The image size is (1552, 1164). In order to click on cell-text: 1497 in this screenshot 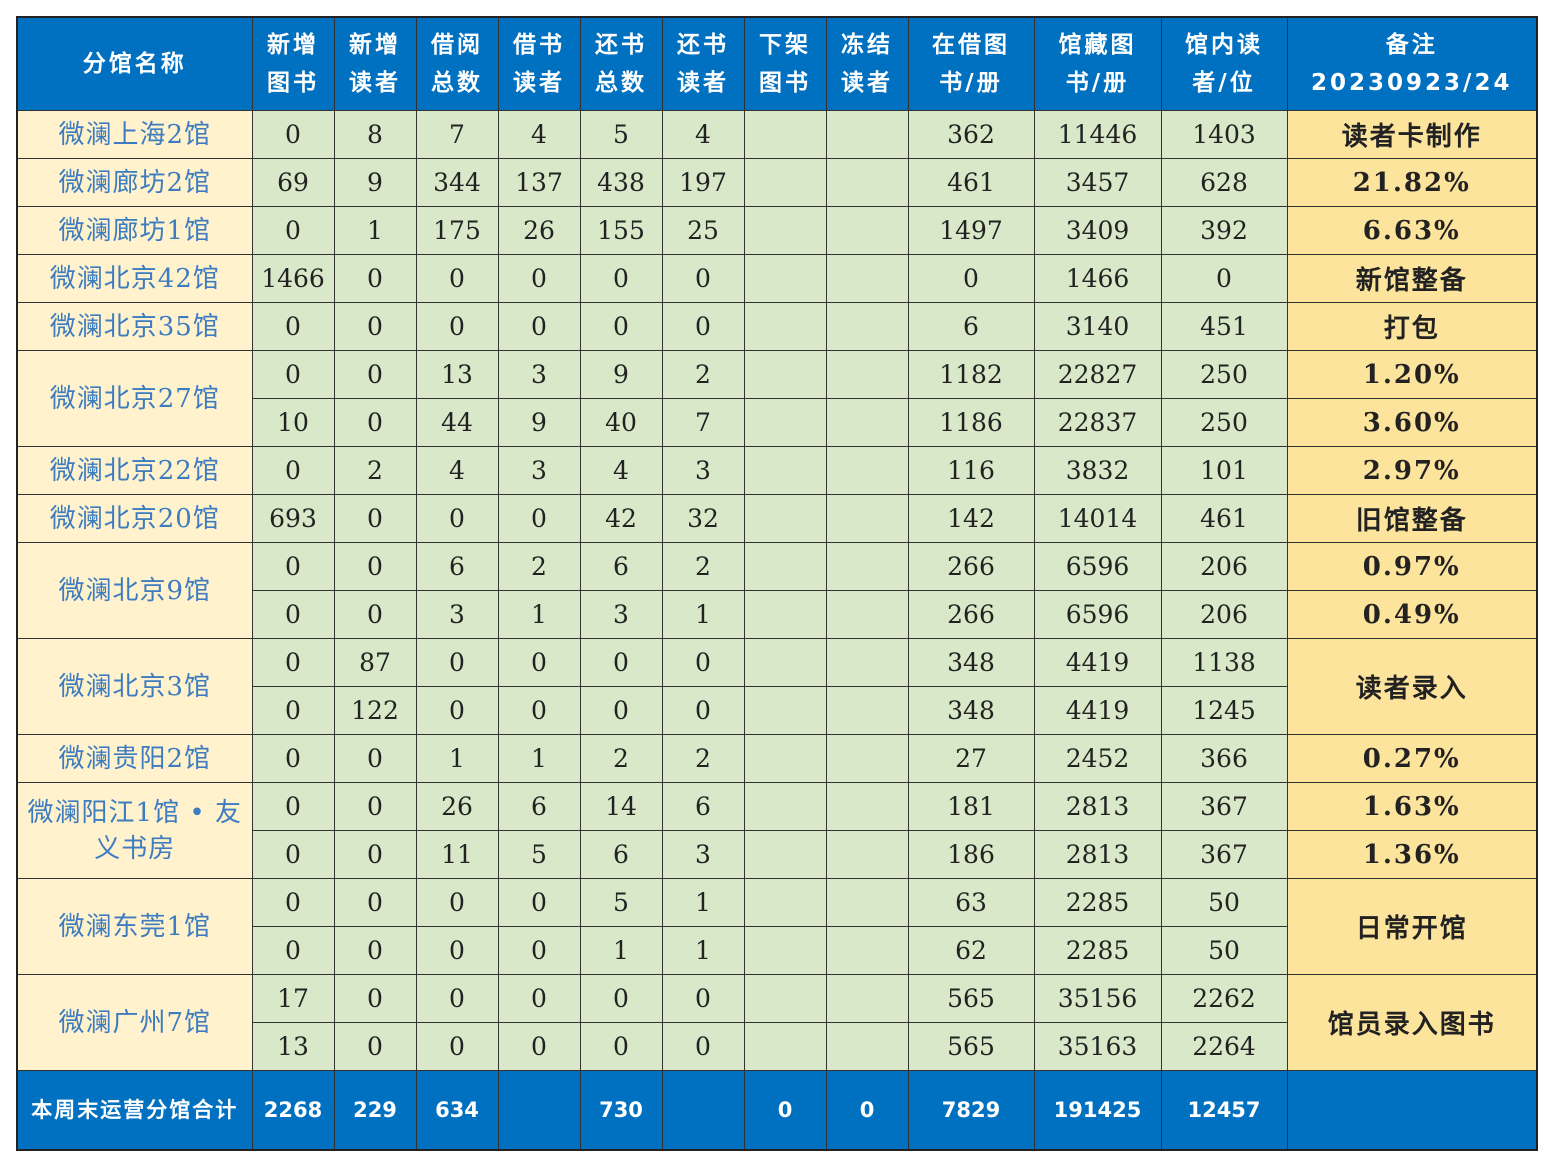, I will do `click(971, 230)`.